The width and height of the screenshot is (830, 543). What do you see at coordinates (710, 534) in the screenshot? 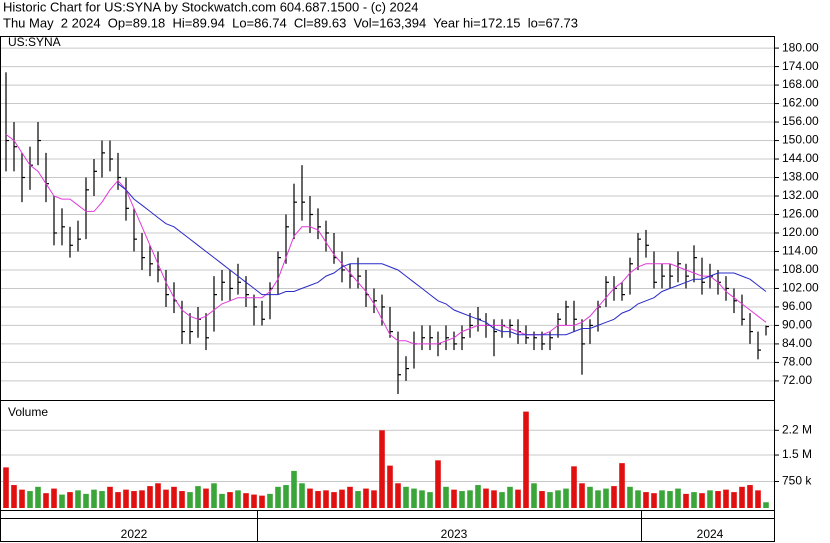
I see `x-tick-label: 2024` at bounding box center [710, 534].